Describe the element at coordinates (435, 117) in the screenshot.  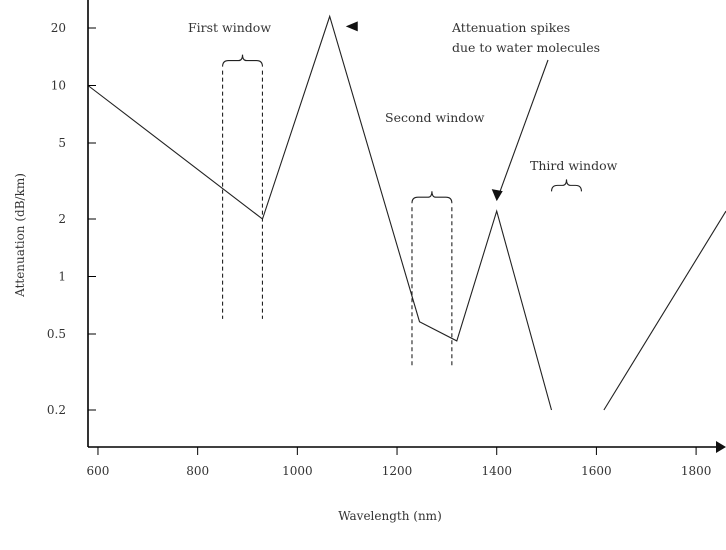
I see `window-label-second: Second window` at that location.